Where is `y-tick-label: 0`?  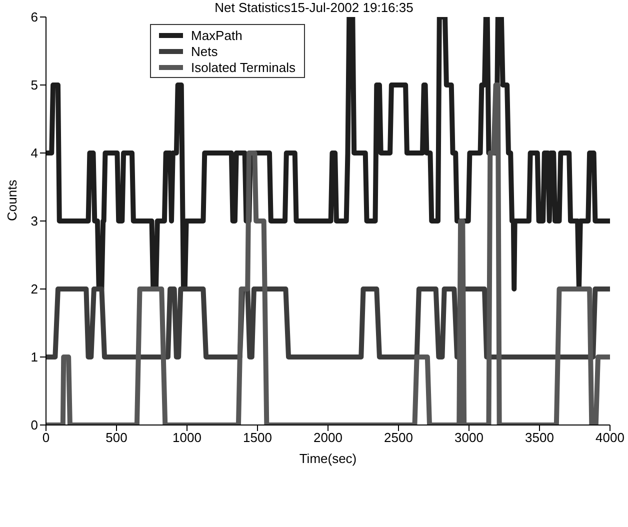
y-tick-label: 0 is located at coordinates (34, 425).